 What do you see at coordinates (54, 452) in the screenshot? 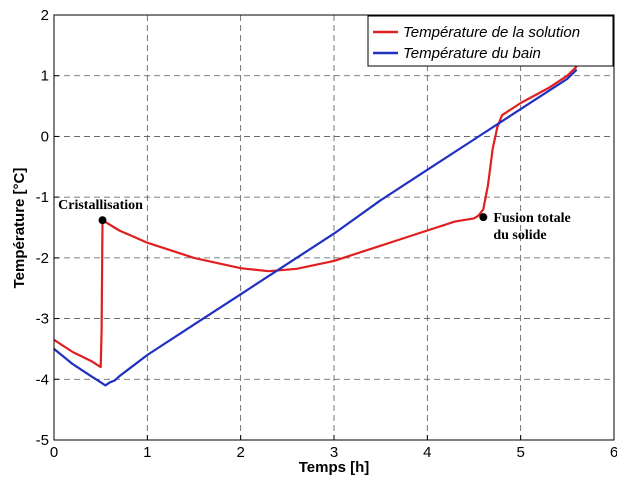
I see `x-tick-label: 0` at bounding box center [54, 452].